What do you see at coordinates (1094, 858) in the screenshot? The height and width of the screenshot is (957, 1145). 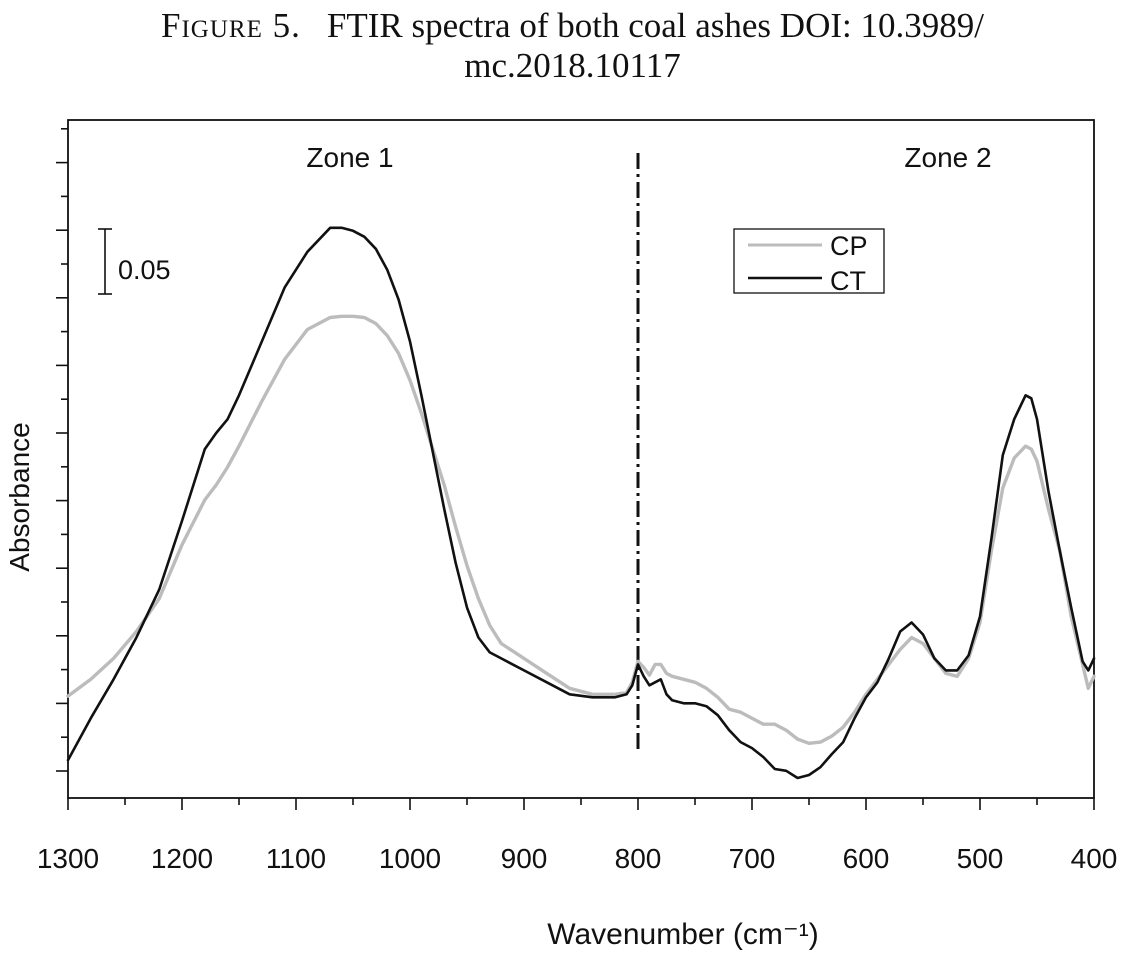 I see `x-tick-label: 400` at bounding box center [1094, 858].